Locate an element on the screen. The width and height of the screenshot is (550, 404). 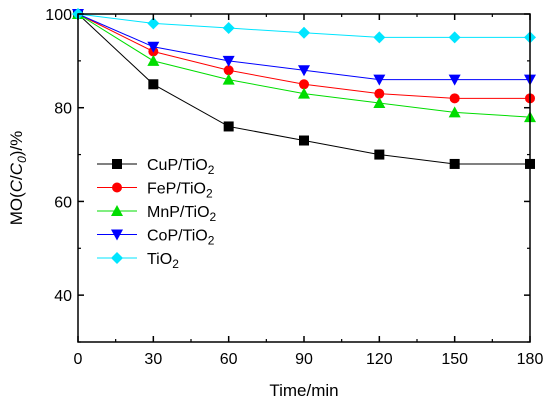
legend-label-main: MnP/TiO is located at coordinates (178, 212).